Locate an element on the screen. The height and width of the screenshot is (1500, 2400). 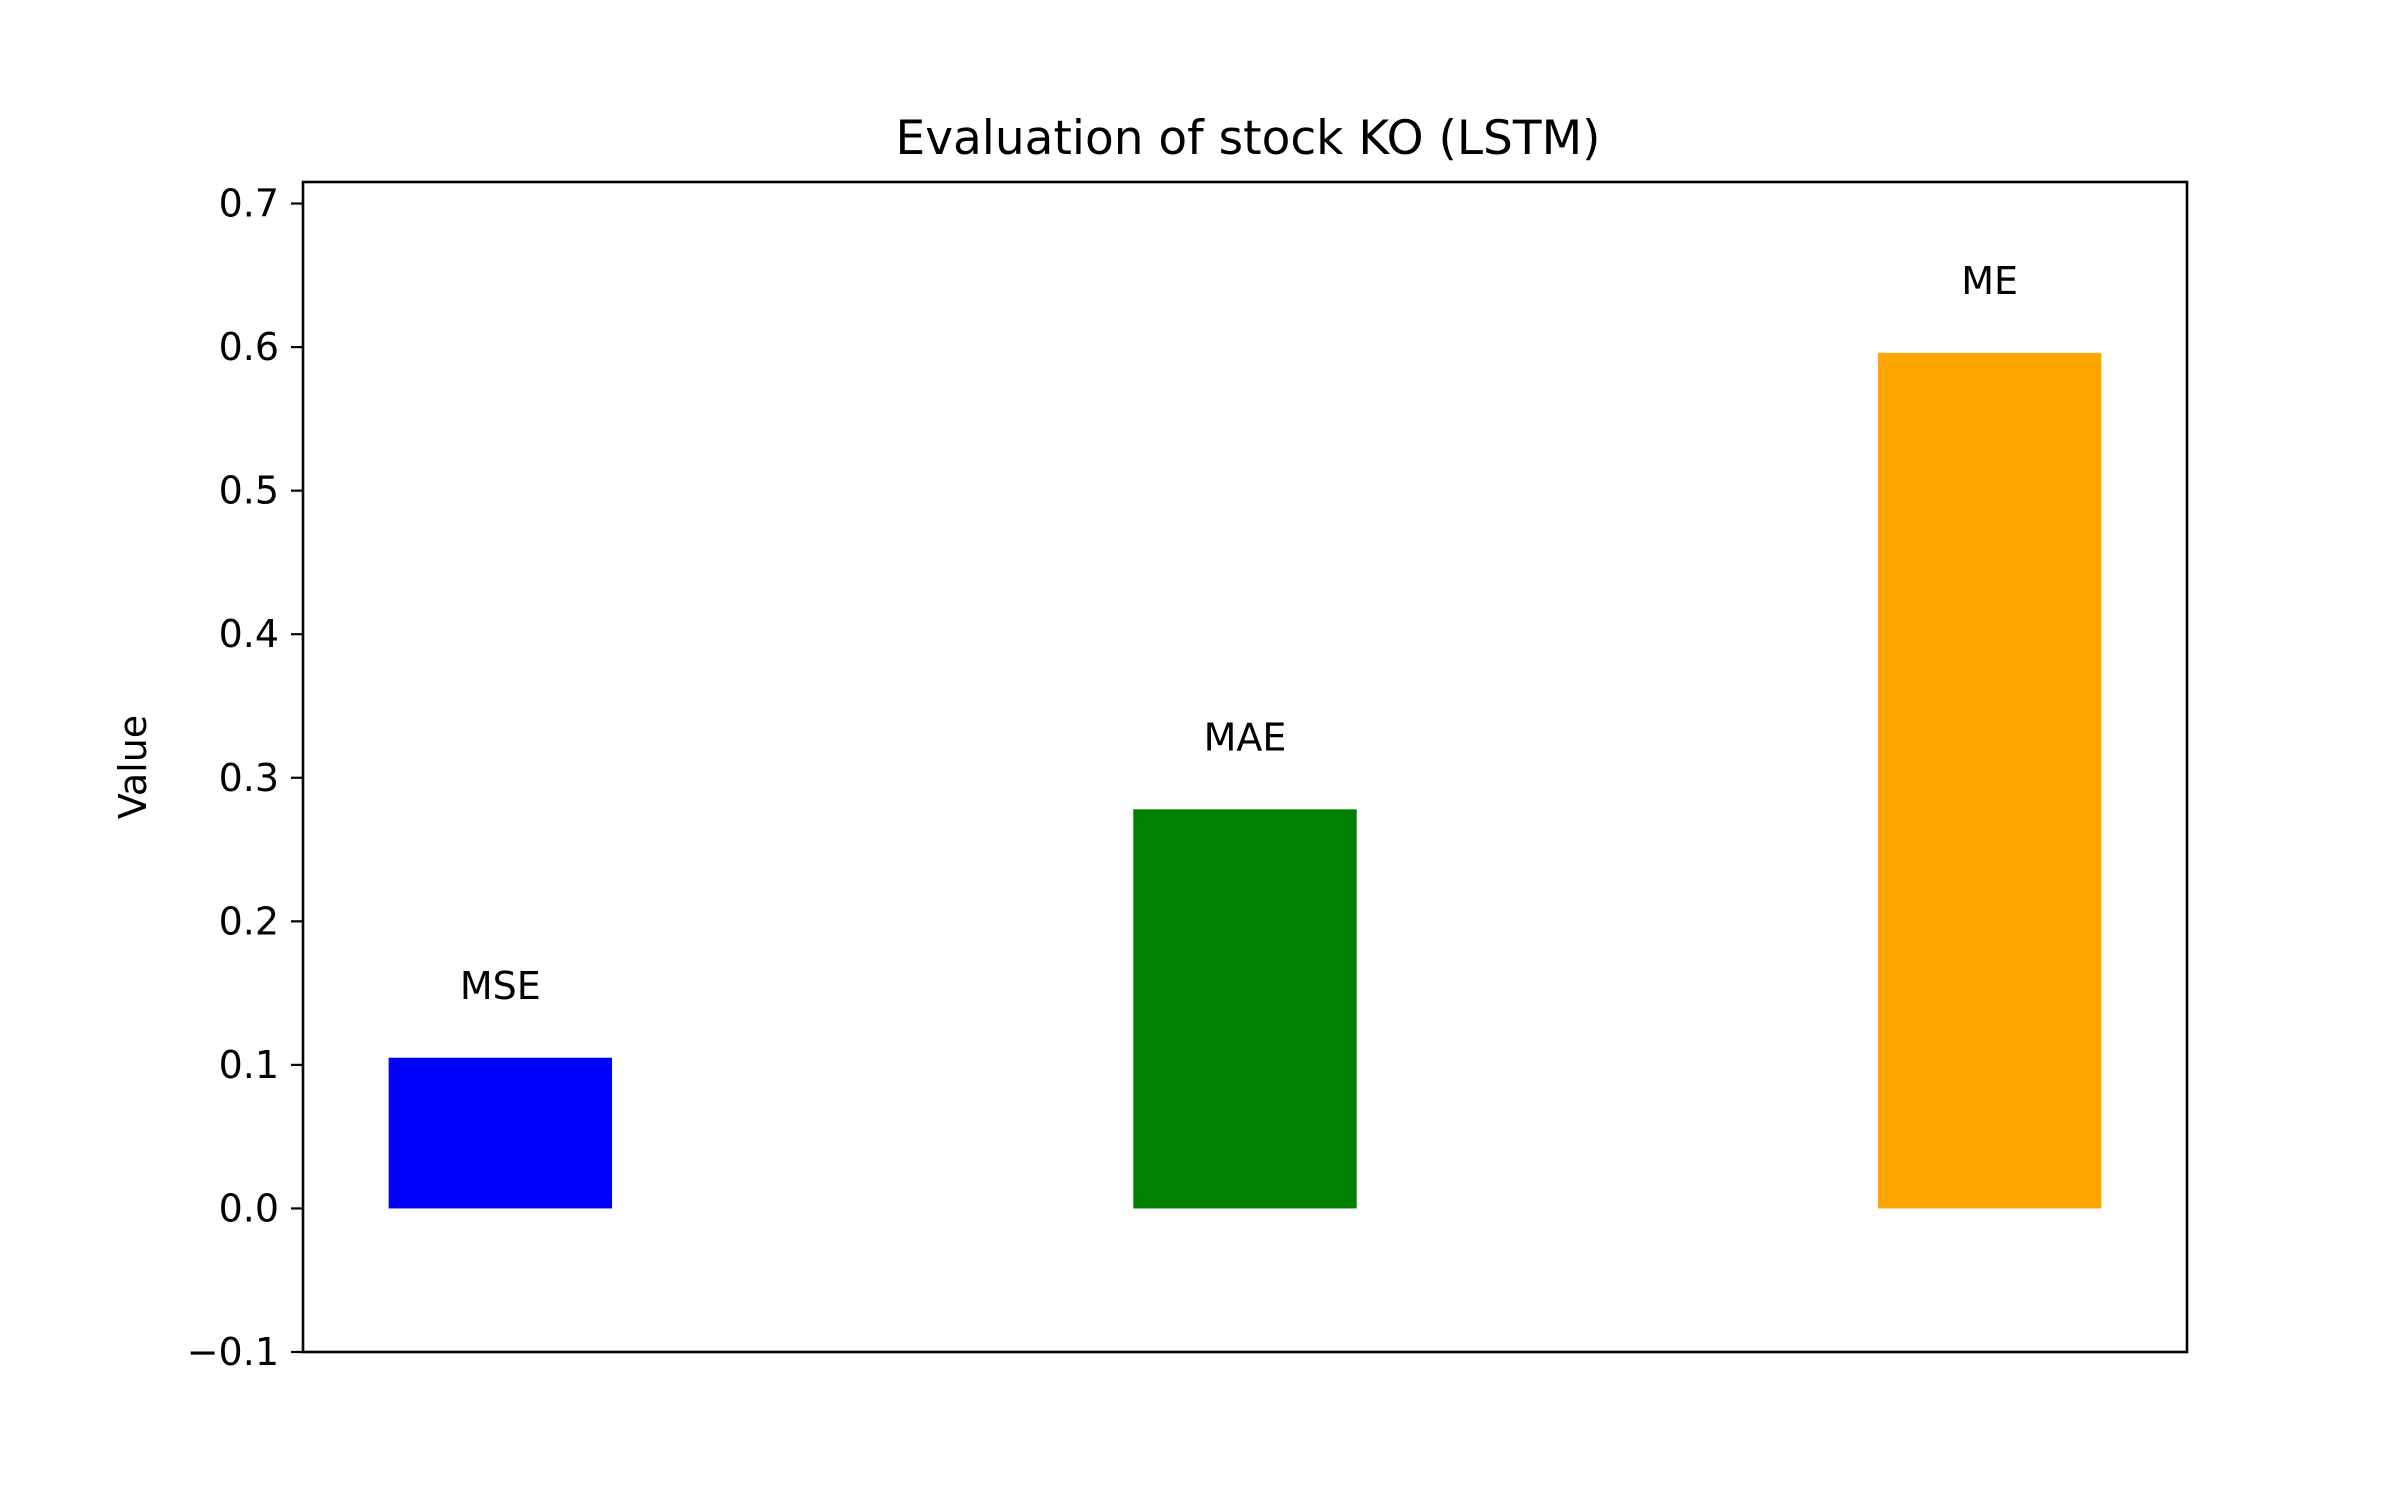
y-axis-ticks: −0.1 0.0 0.1 0.2 0.3 0.4 0.5 0.6 0.7 is located at coordinates (245, 778).